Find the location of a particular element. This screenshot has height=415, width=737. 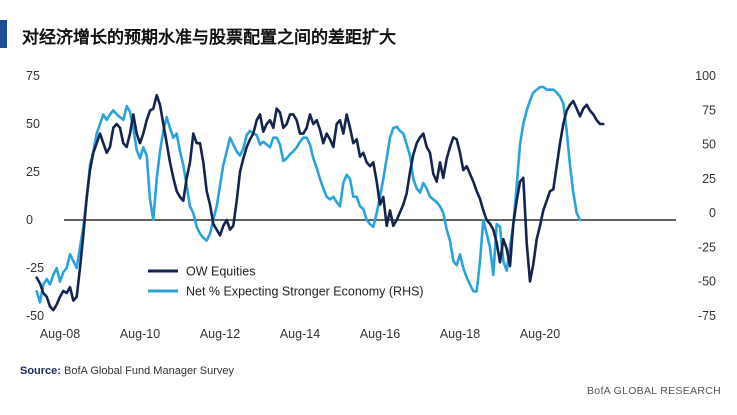

y-left-tick-label: 25 is located at coordinates (33, 172).